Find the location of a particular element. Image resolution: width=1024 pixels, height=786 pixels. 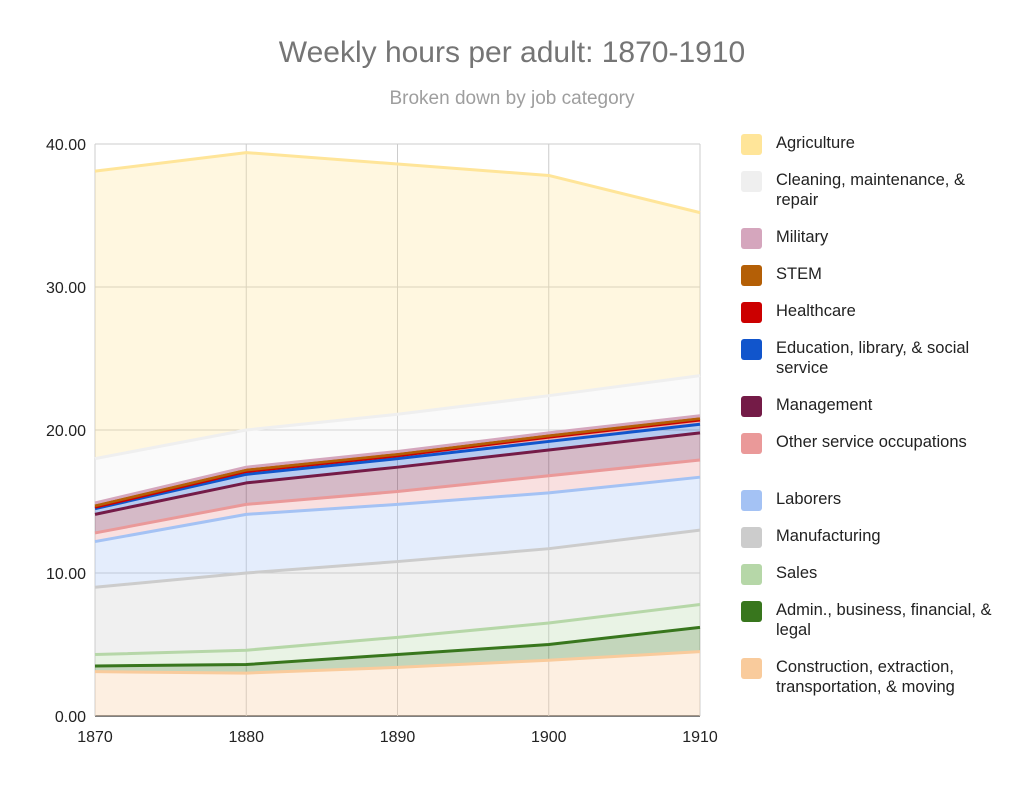

legend-item: Other service occupations is located at coordinates (873, 443).